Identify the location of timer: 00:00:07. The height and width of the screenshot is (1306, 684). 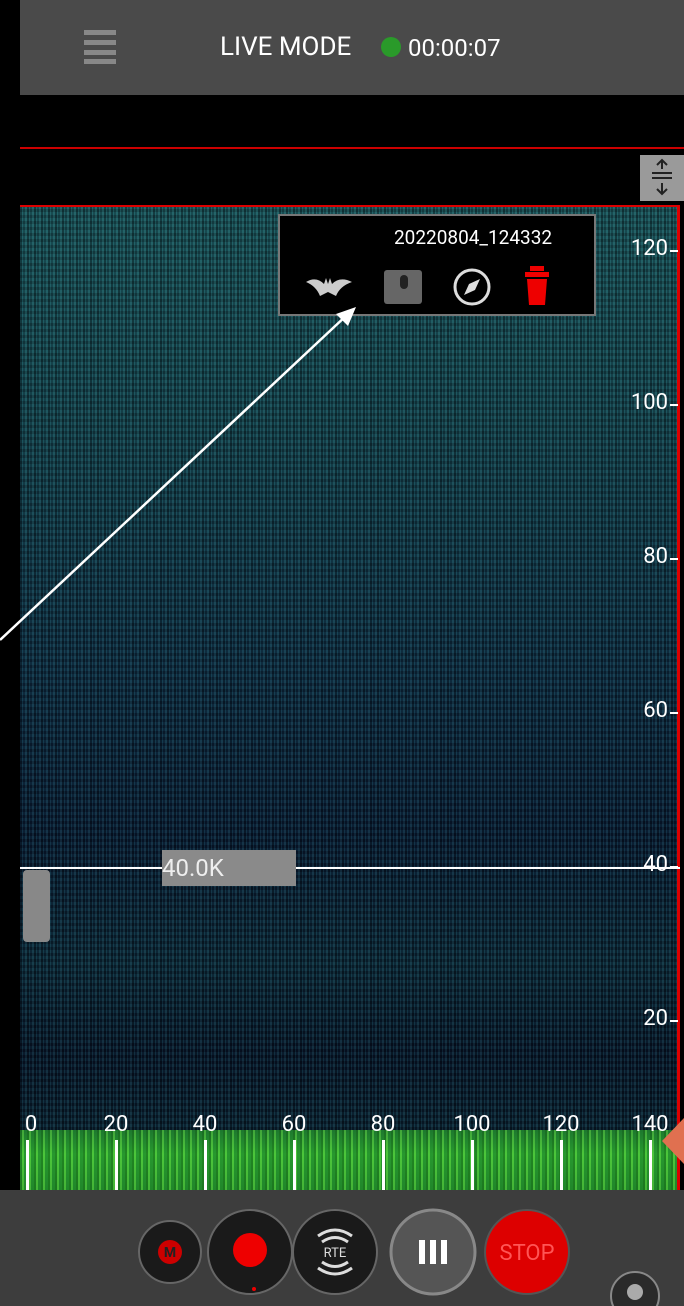
(454, 48).